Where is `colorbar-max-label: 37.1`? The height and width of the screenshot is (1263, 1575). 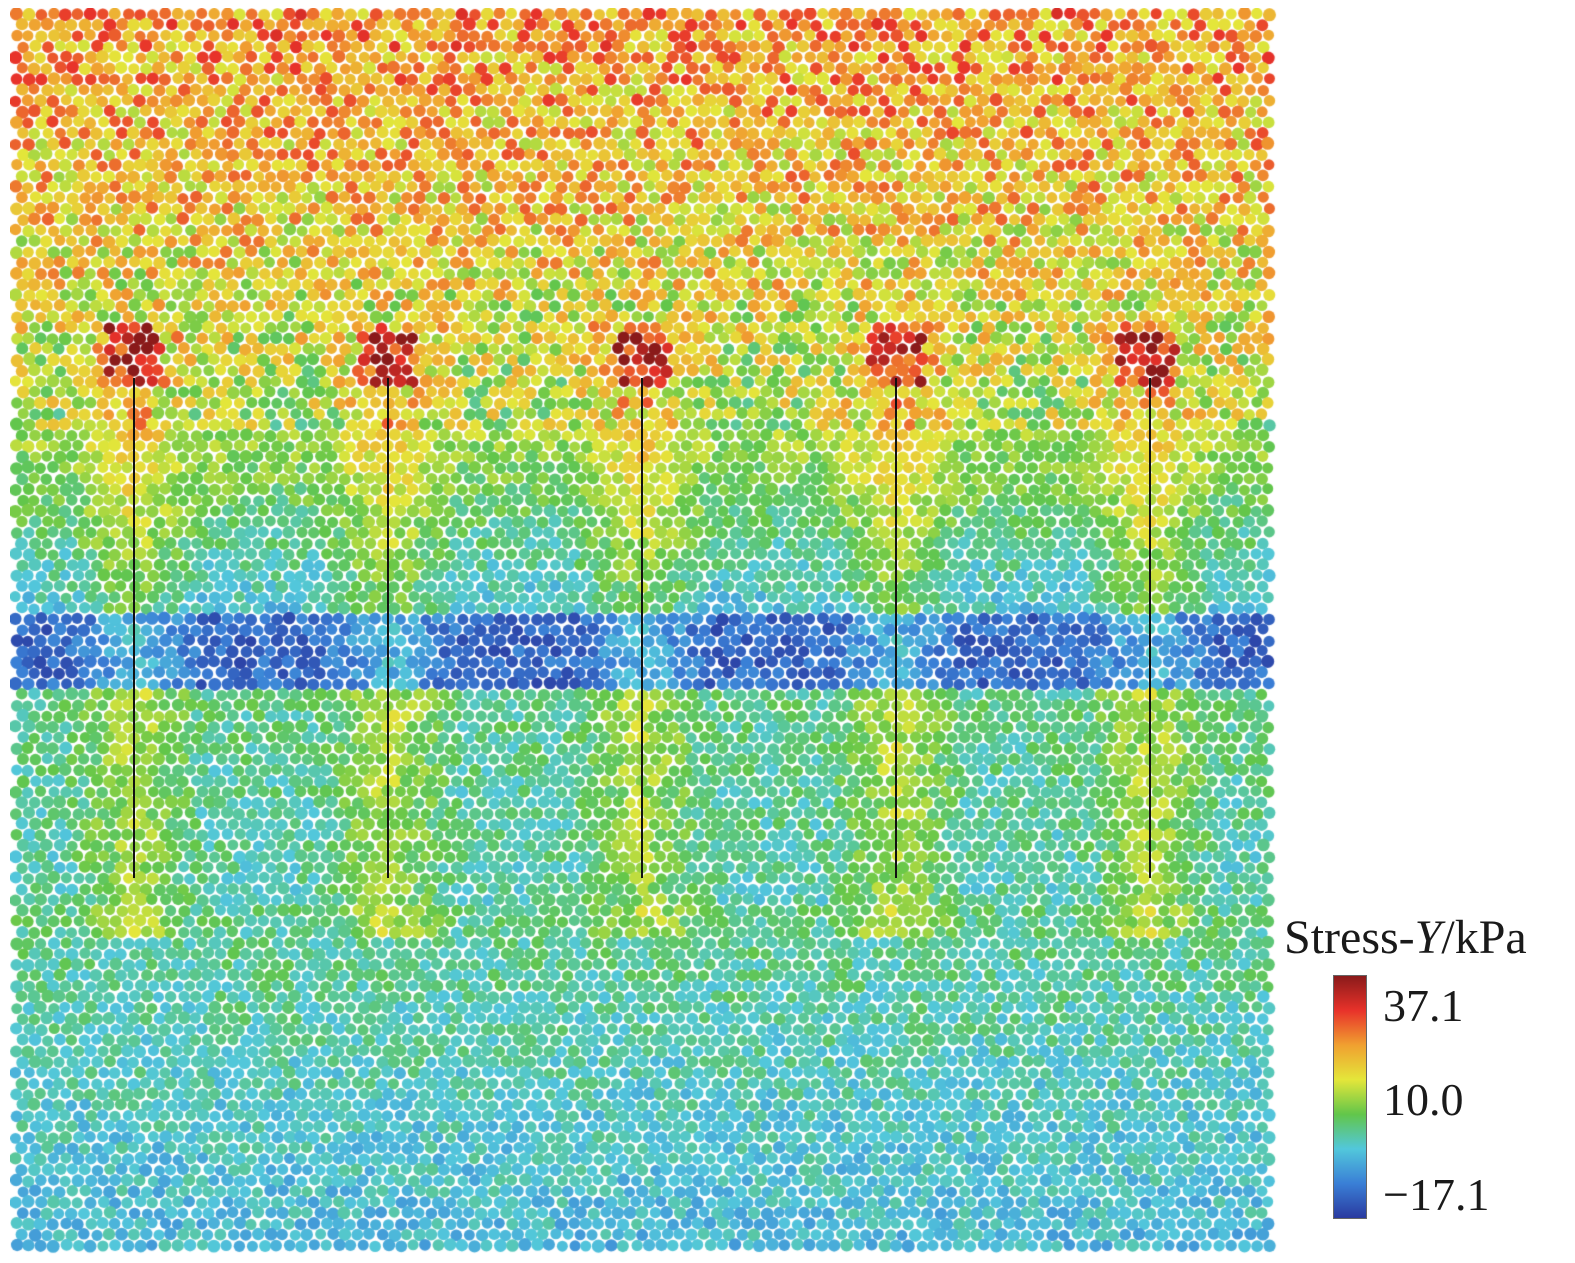
colorbar-max-label: 37.1 is located at coordinates (1423, 1005).